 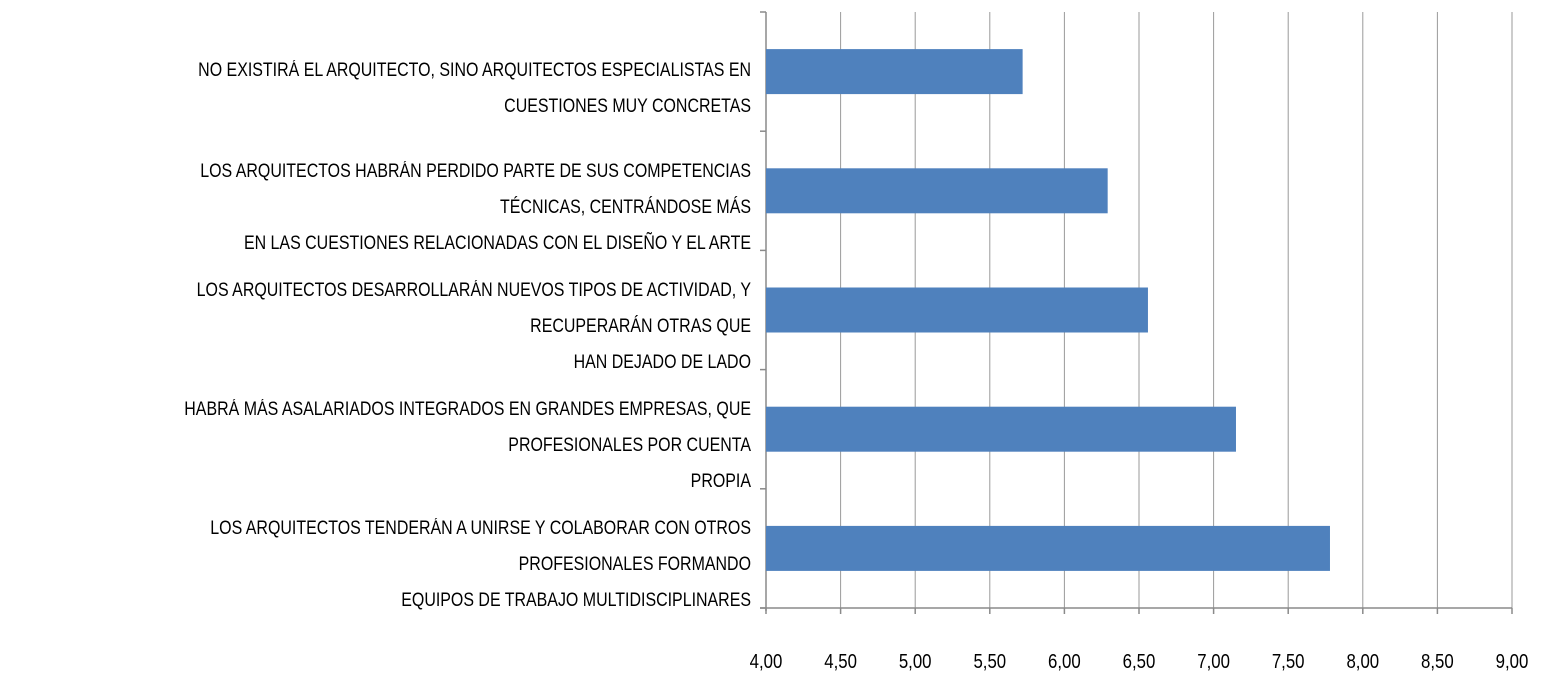 I want to click on x-tick-label: 8,00, so click(x=1362, y=661).